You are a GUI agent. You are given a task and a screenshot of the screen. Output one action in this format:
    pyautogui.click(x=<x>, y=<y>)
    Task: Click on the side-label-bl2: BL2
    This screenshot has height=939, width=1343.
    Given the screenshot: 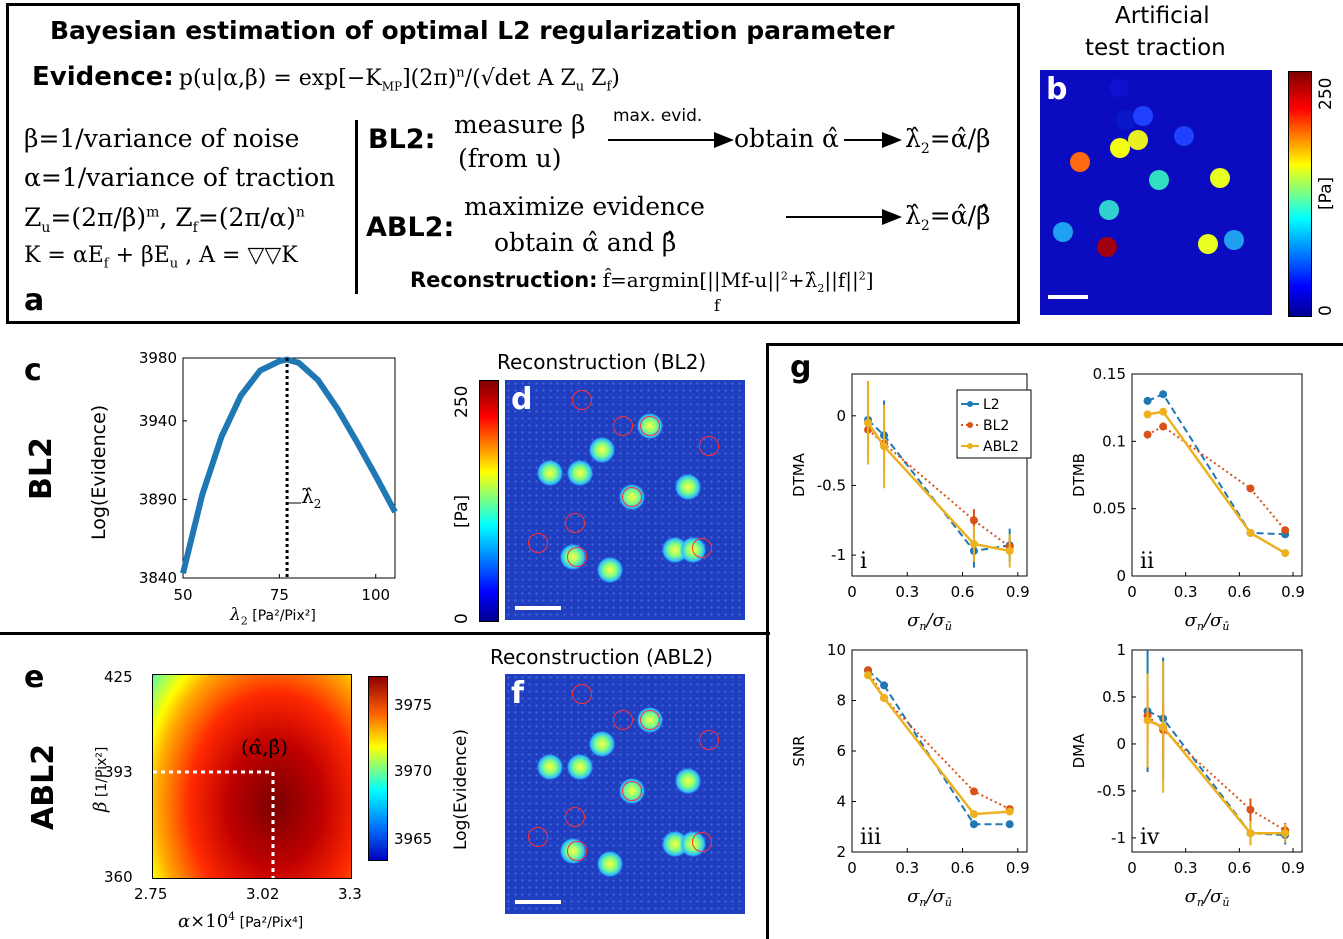 What is the action you would take?
    pyautogui.click(x=41, y=468)
    